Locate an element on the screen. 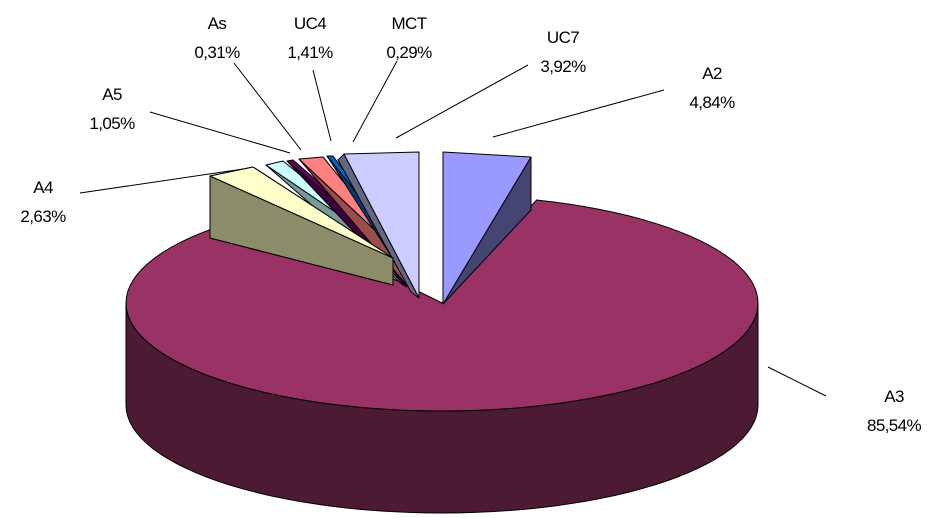 This screenshot has height=518, width=950. label-name-uc7: UC7 is located at coordinates (563, 37).